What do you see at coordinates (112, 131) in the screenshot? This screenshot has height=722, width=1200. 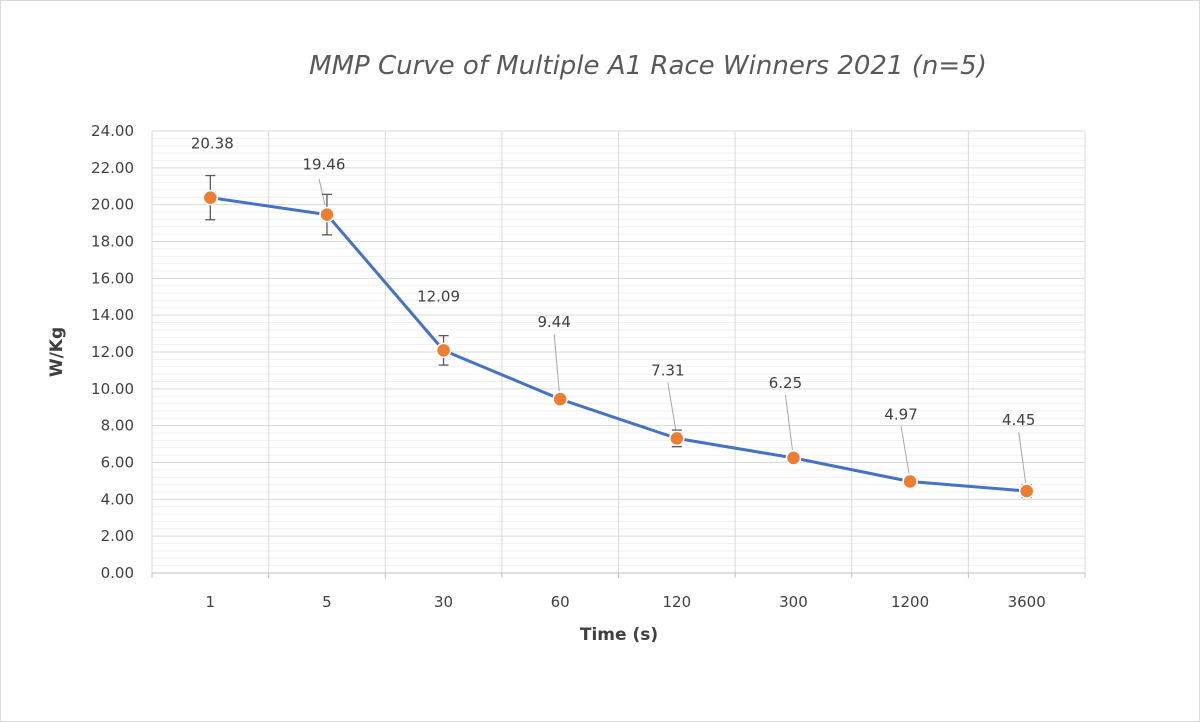 I see `y-tick-label: 24.00` at bounding box center [112, 131].